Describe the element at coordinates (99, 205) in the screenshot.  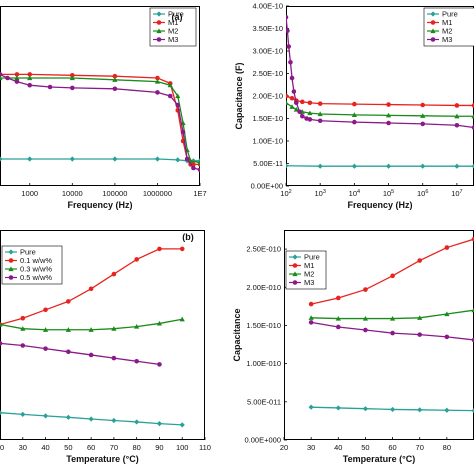
I see `x-axis-label: Frequency (Hz)` at that location.